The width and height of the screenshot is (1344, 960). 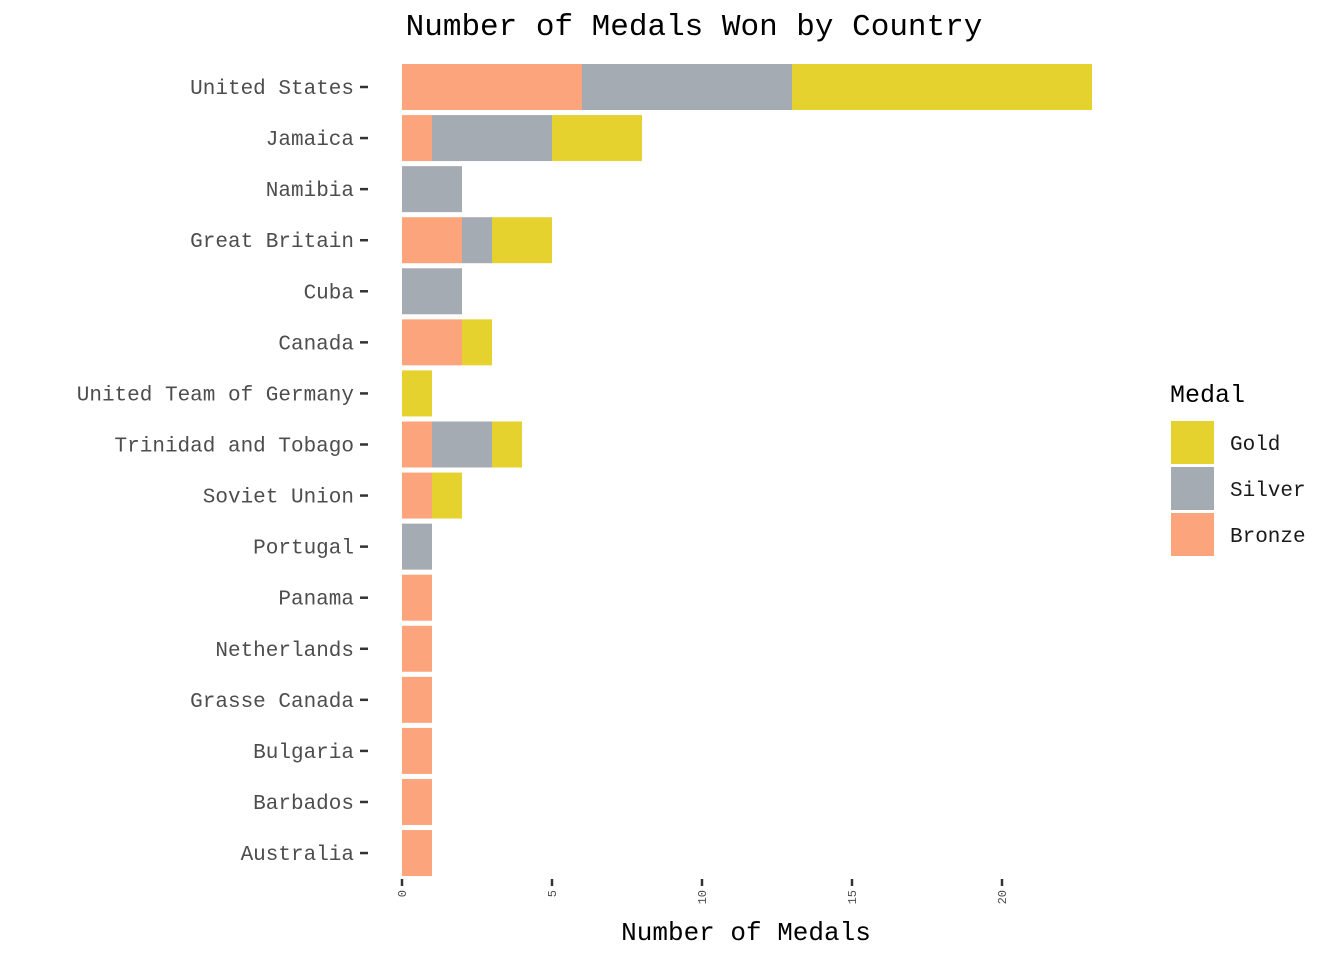 What do you see at coordinates (432, 291) in the screenshot?
I see `bar-cuba-silver` at bounding box center [432, 291].